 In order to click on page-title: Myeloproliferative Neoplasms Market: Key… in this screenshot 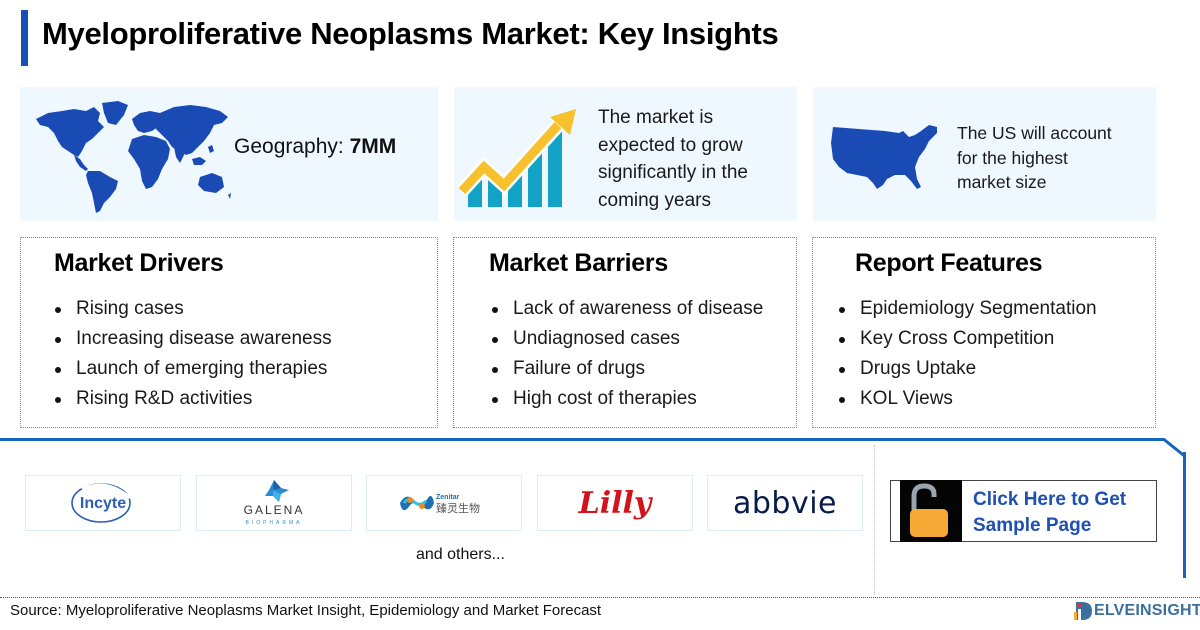, I will do `click(410, 33)`.